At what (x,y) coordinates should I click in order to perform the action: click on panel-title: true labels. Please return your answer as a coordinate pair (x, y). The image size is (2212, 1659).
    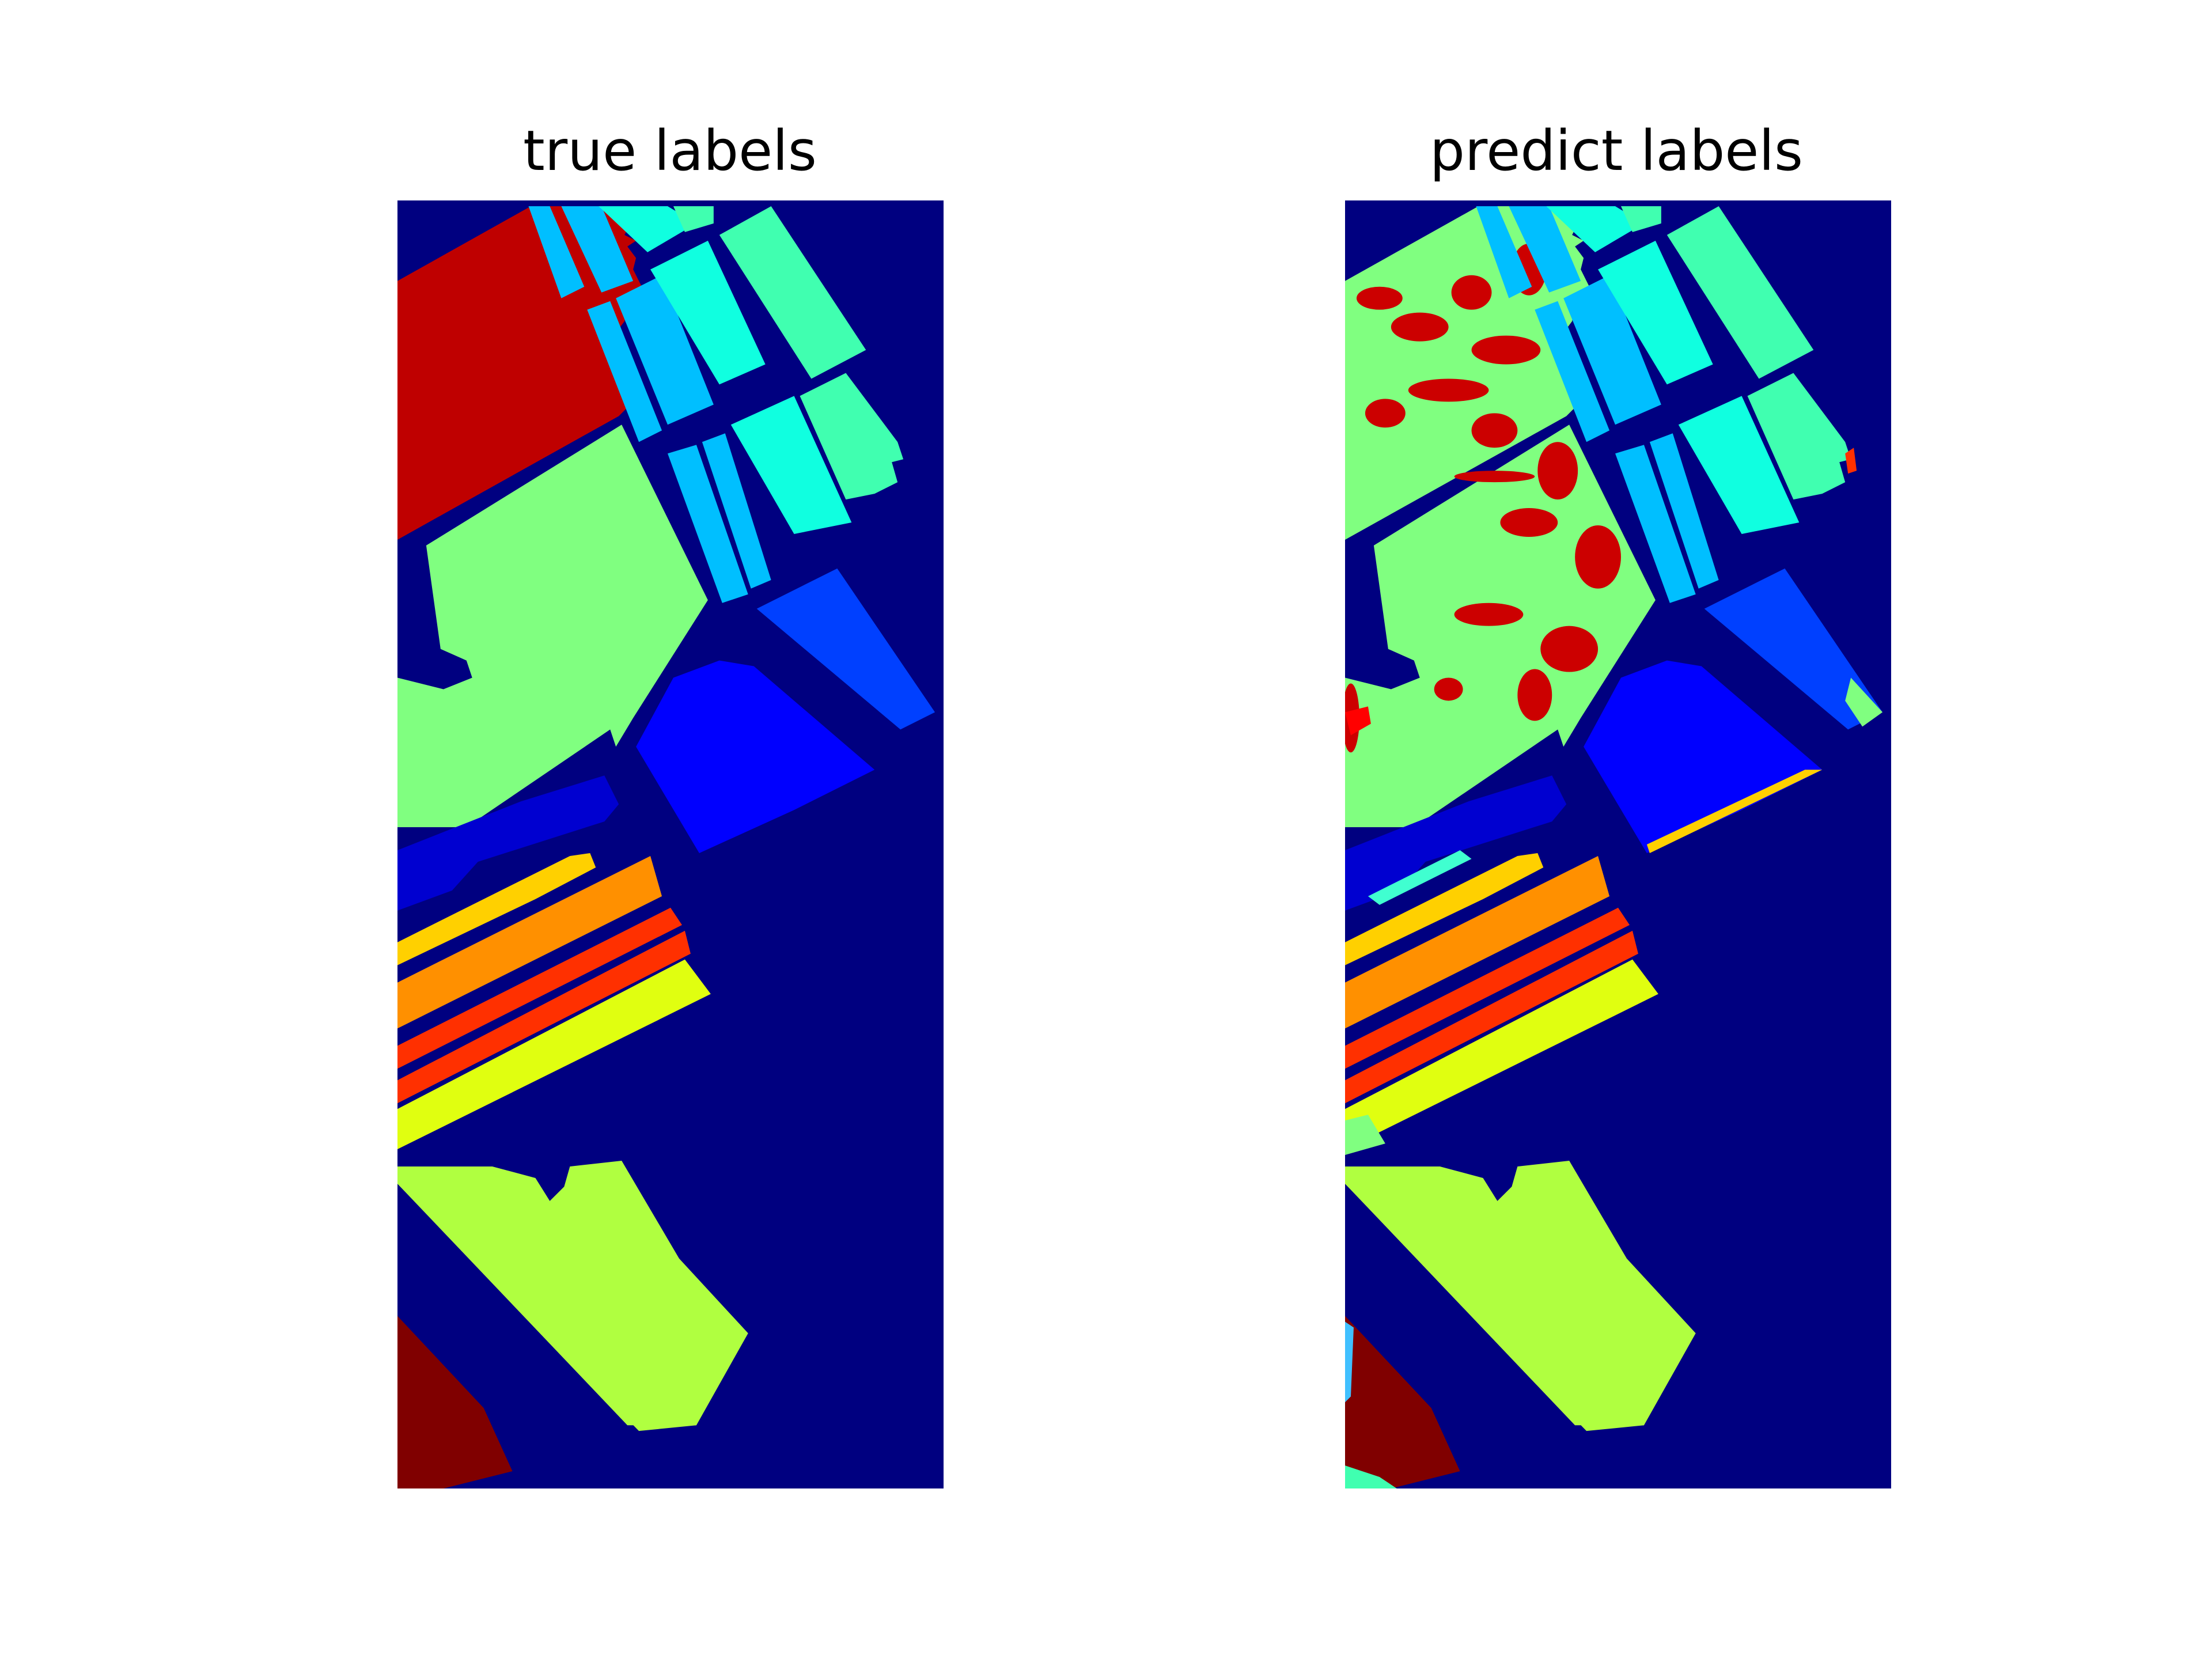
    Looking at the image, I should click on (670, 151).